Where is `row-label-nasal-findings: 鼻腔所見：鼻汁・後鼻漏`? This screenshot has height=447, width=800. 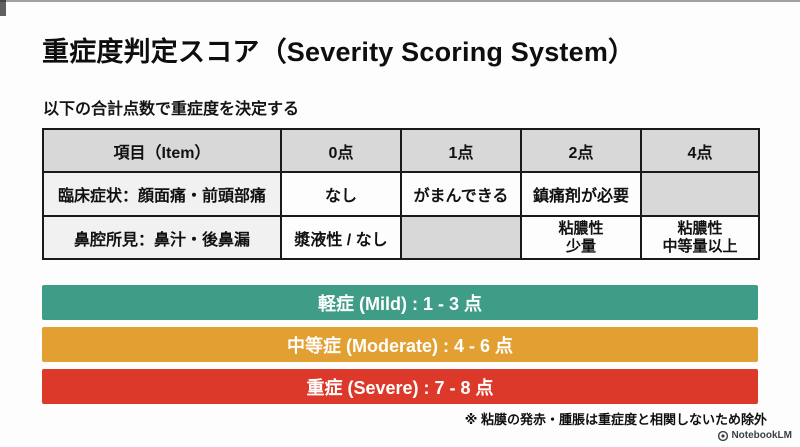
row-label-nasal-findings: 鼻腔所見：鼻汁・後鼻漏 is located at coordinates (162, 237).